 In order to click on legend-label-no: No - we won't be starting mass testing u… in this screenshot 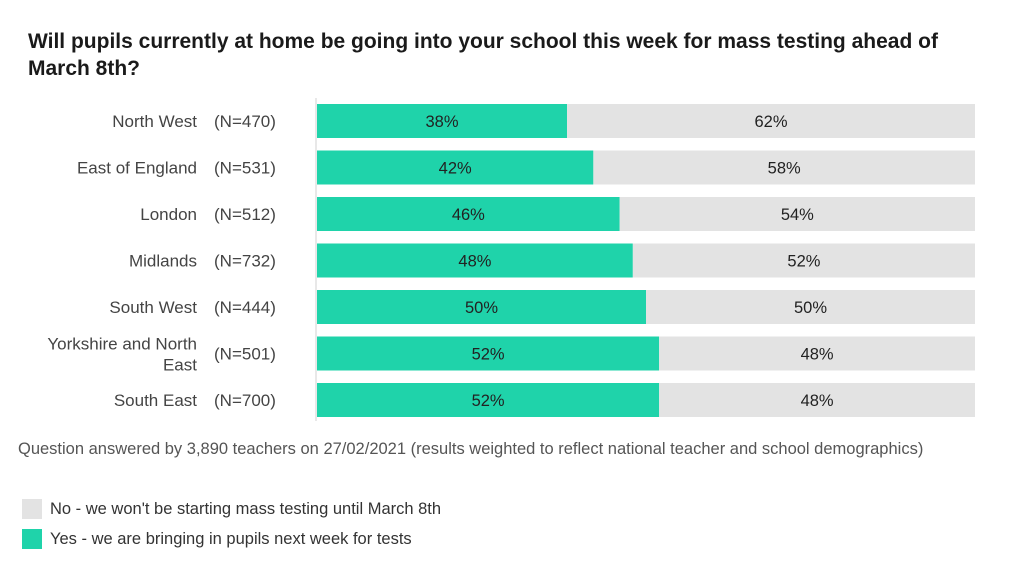, I will do `click(246, 508)`.